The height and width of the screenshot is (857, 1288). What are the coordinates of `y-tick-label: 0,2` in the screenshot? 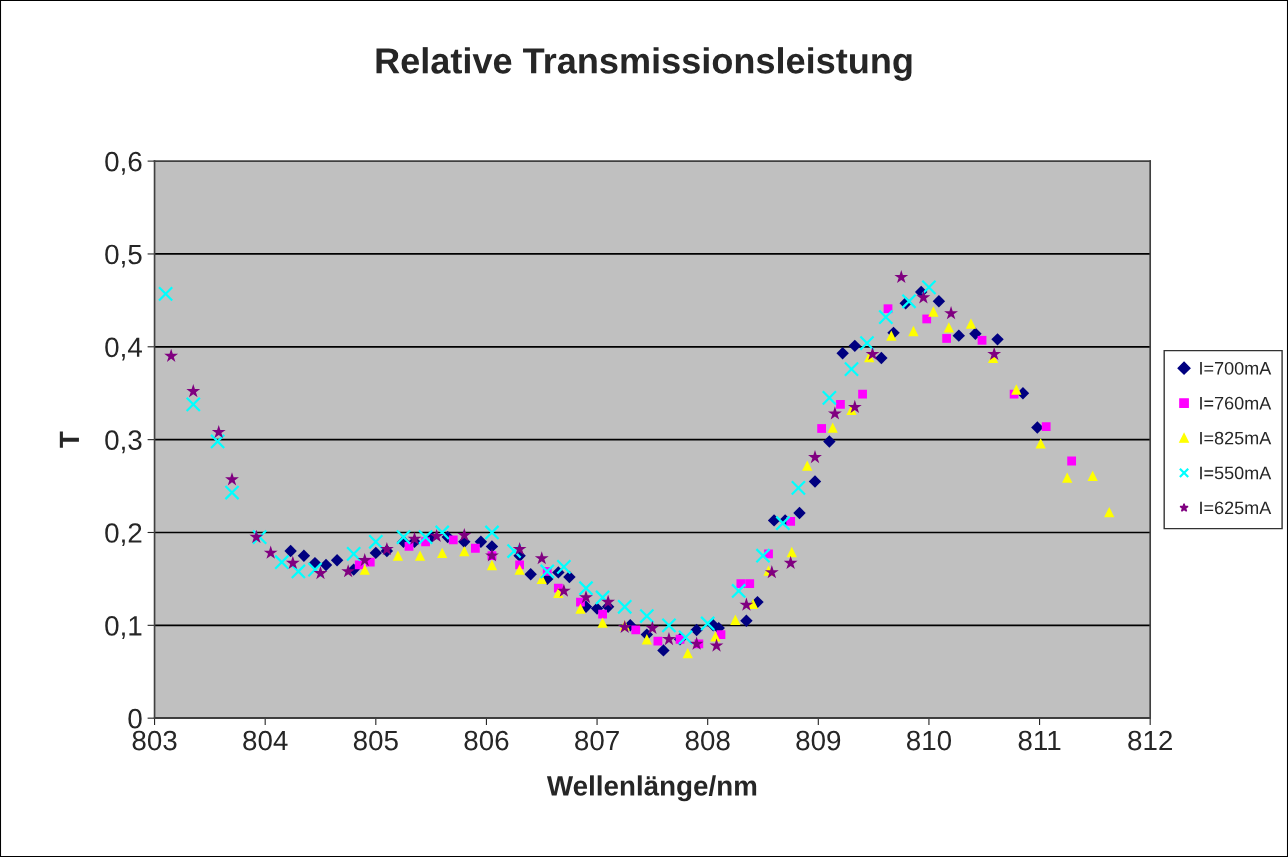 It's located at (123, 535).